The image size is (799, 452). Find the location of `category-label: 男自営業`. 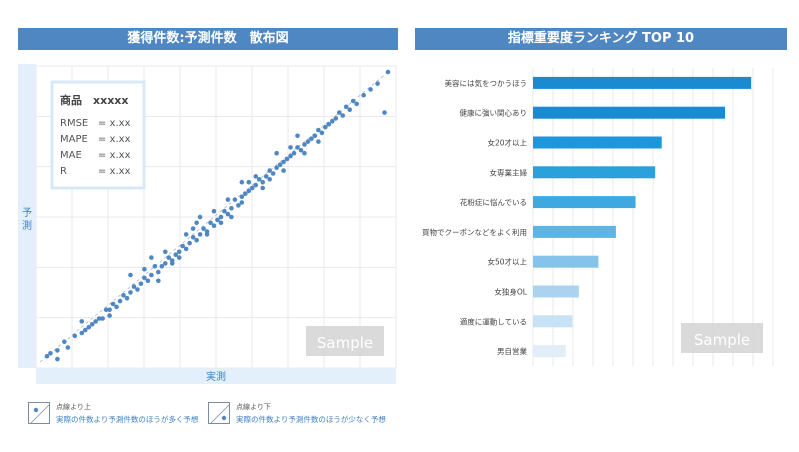

category-label: 男自営業 is located at coordinates (512, 351).